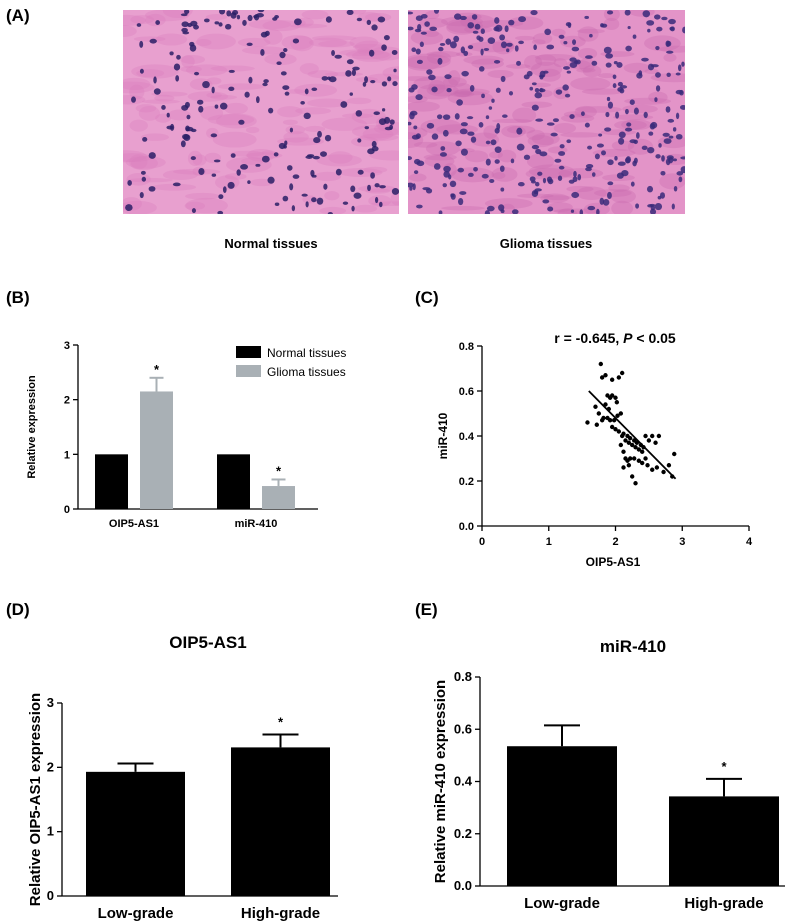 Image resolution: width=800 pixels, height=924 pixels. I want to click on panel-label-d: (D), so click(18, 609).